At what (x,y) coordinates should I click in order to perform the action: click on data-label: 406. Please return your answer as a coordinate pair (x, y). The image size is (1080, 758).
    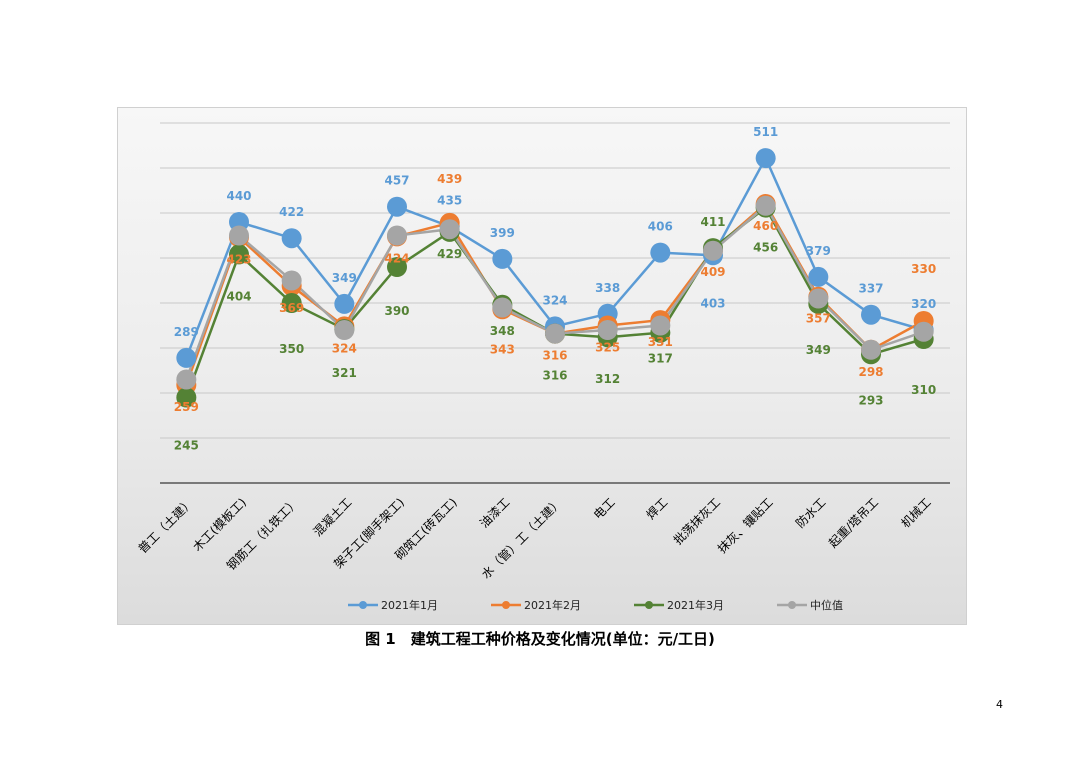
    Looking at the image, I should click on (660, 227).